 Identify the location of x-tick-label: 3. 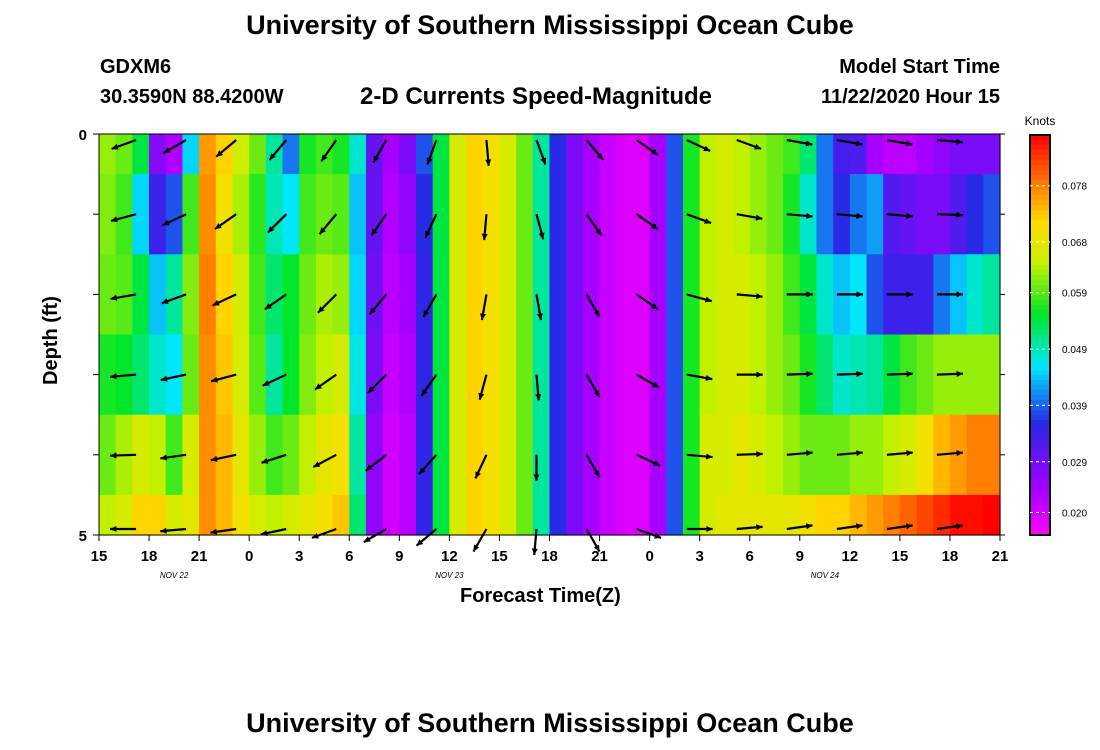
(299, 556).